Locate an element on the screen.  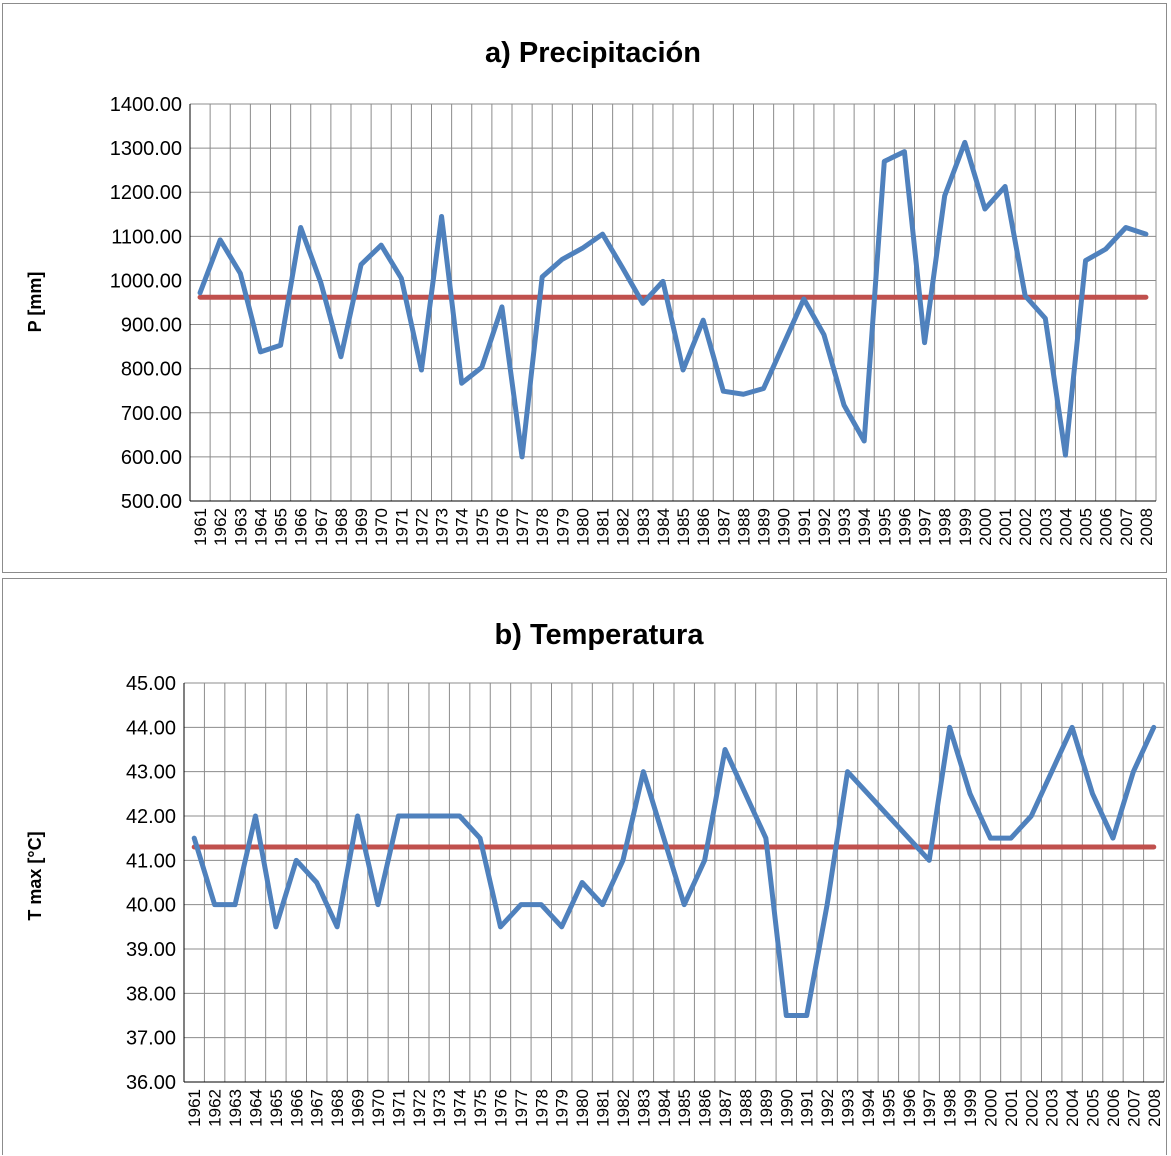
x-tick-label: 2001 is located at coordinates (1005, 527).